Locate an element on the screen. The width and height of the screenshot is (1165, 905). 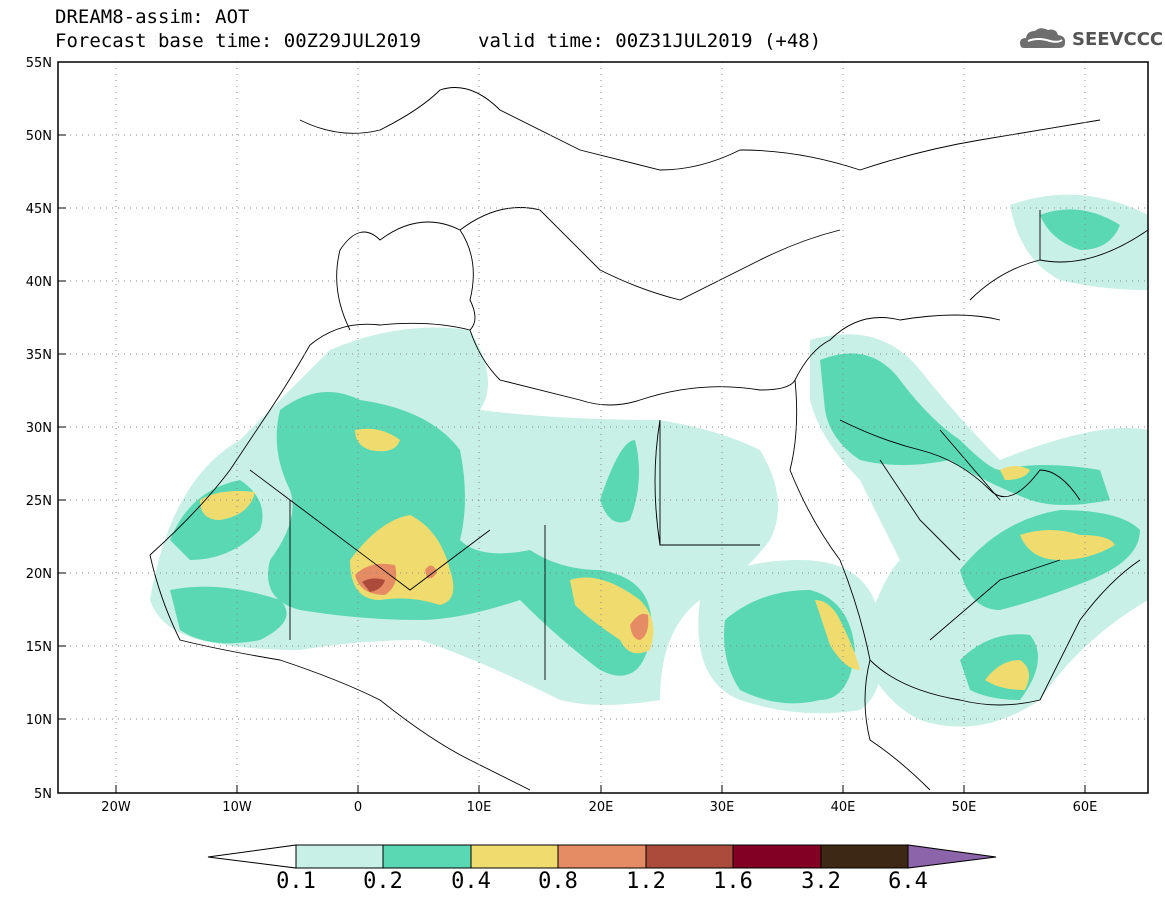
lat-label: 55N is located at coordinates (39, 63).